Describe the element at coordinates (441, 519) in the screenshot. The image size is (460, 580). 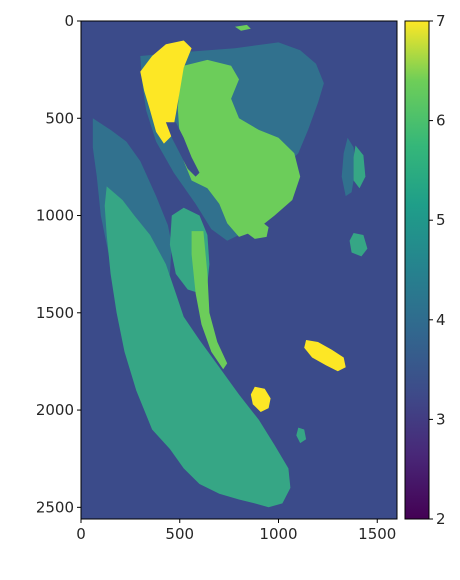
I see `colorbar-tick-label: 2` at that location.